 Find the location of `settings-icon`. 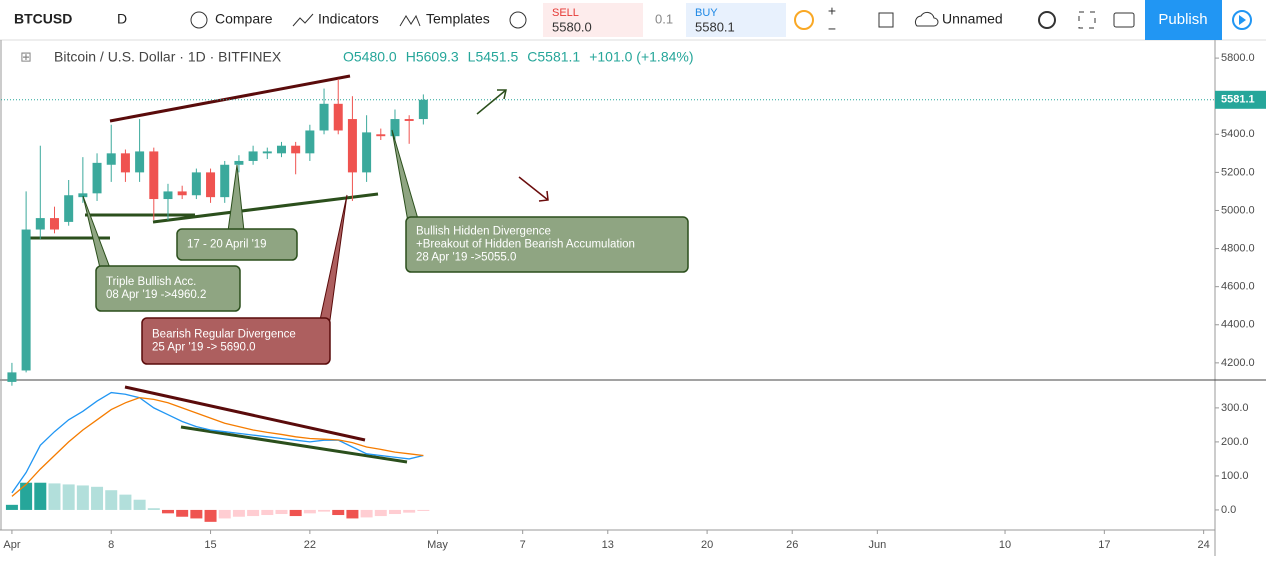

settings-icon is located at coordinates (1047, 20).